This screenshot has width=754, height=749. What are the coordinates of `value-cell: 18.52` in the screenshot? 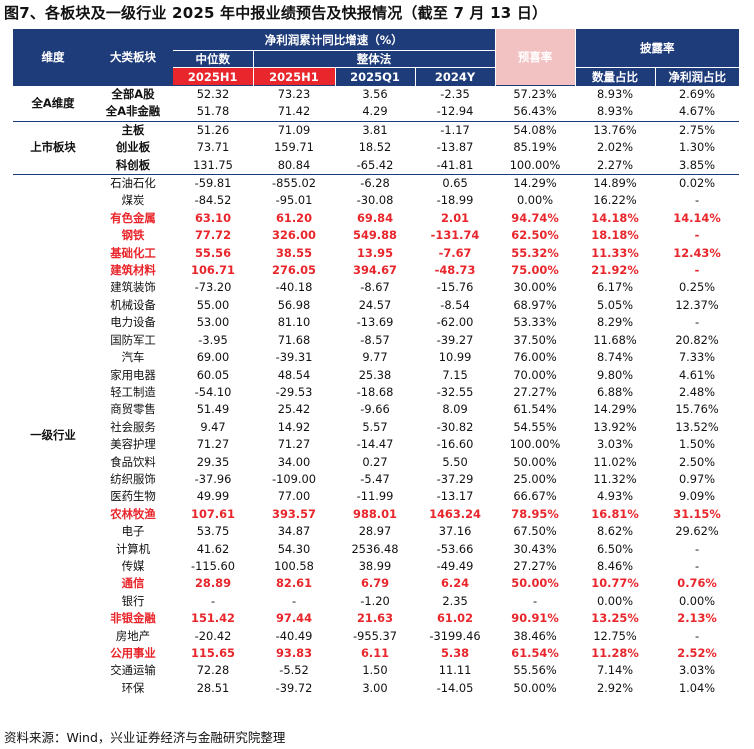 It's located at (375, 147).